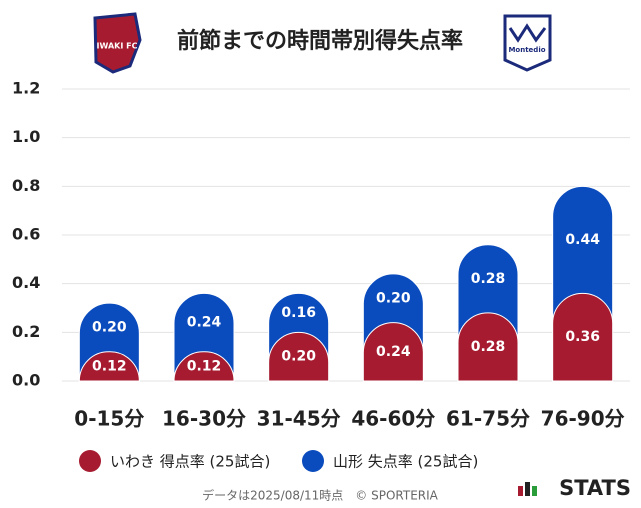  I want to click on x-tick-label: 31-45分, so click(299, 419).